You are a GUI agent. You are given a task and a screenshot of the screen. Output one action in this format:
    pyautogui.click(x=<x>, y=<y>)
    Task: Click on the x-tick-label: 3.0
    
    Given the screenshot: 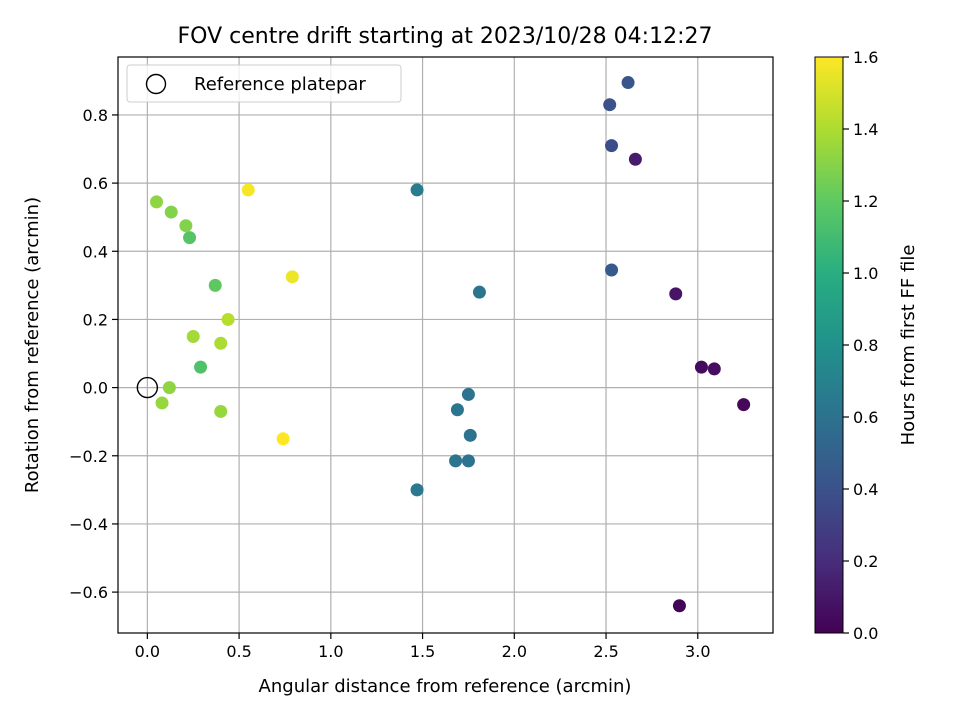 What is the action you would take?
    pyautogui.click(x=697, y=651)
    